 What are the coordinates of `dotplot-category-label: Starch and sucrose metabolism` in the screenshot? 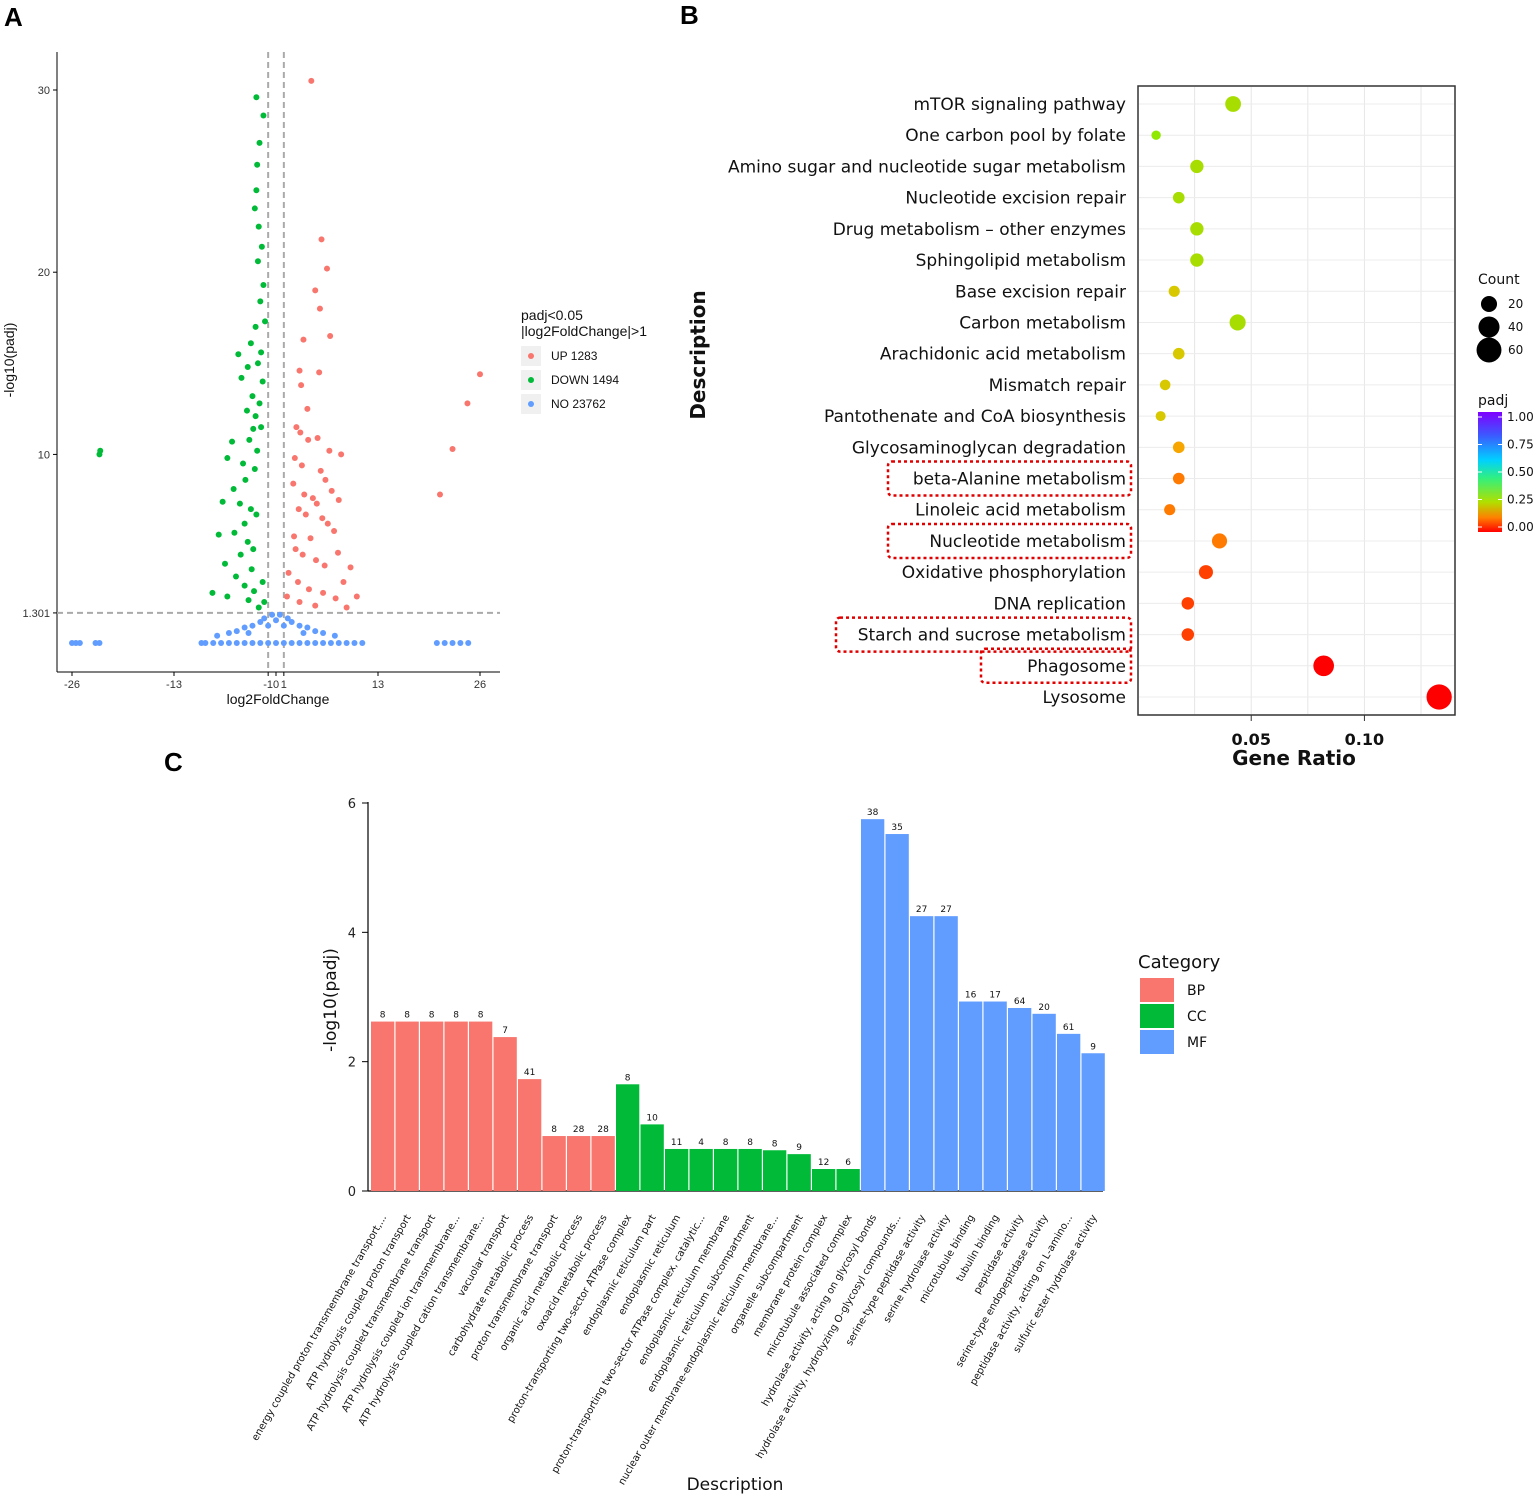 It's located at (992, 636).